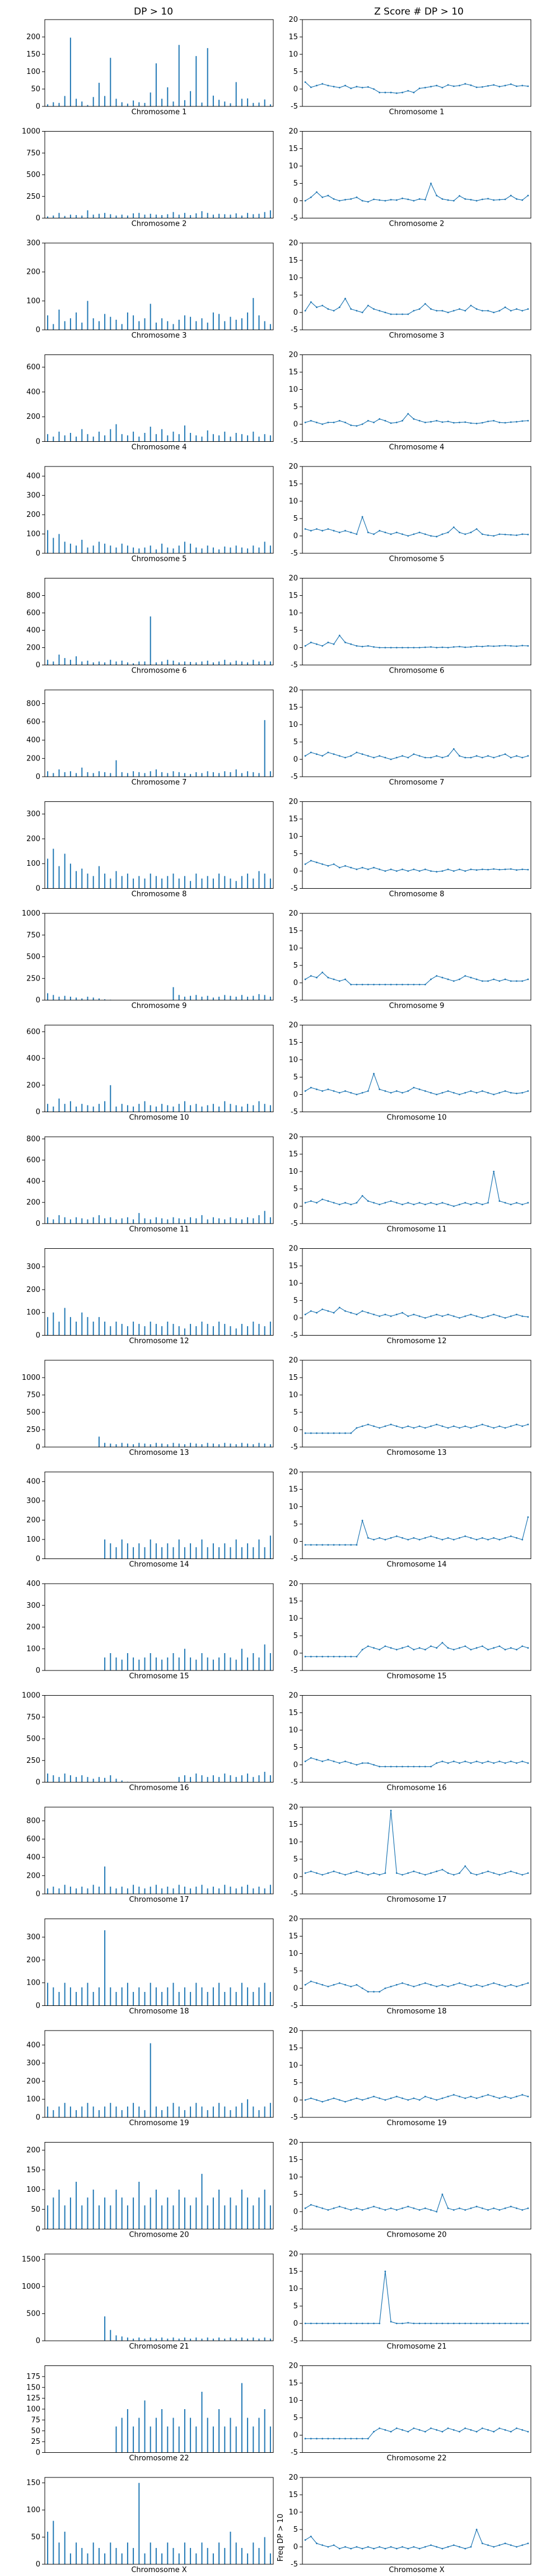 The image size is (560, 2576). What do you see at coordinates (33, 1430) in the screenshot?
I see `y-tick-label: 250` at bounding box center [33, 1430].